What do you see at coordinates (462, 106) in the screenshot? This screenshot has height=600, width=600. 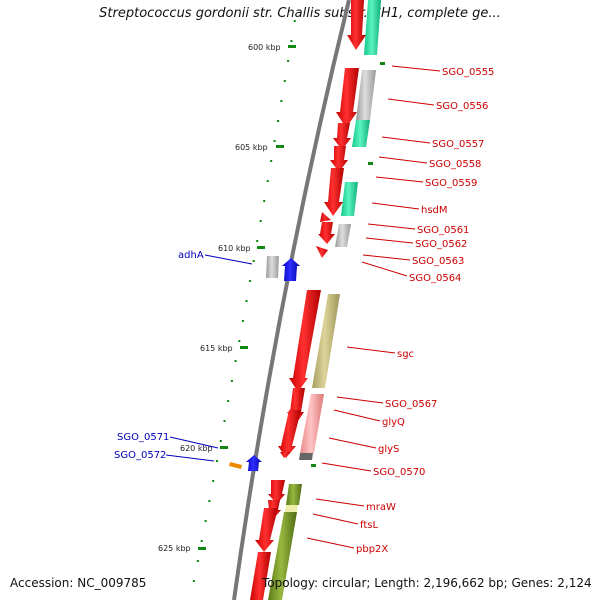 I see `gene-label-sgo-0556: SGO_0556` at bounding box center [462, 106].